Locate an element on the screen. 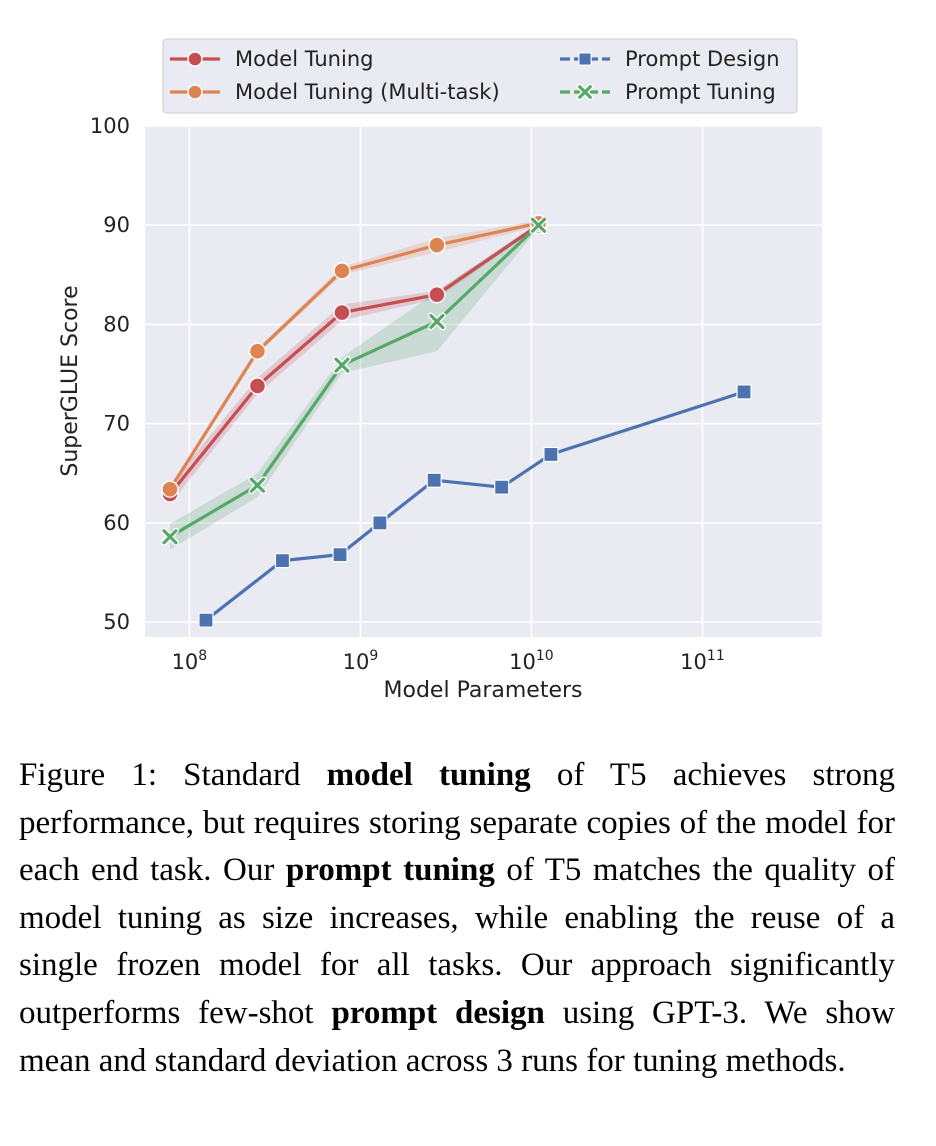 This screenshot has width=936, height=1146. caption-bold-prompt-tuning: prompt tuning is located at coordinates (390, 870).